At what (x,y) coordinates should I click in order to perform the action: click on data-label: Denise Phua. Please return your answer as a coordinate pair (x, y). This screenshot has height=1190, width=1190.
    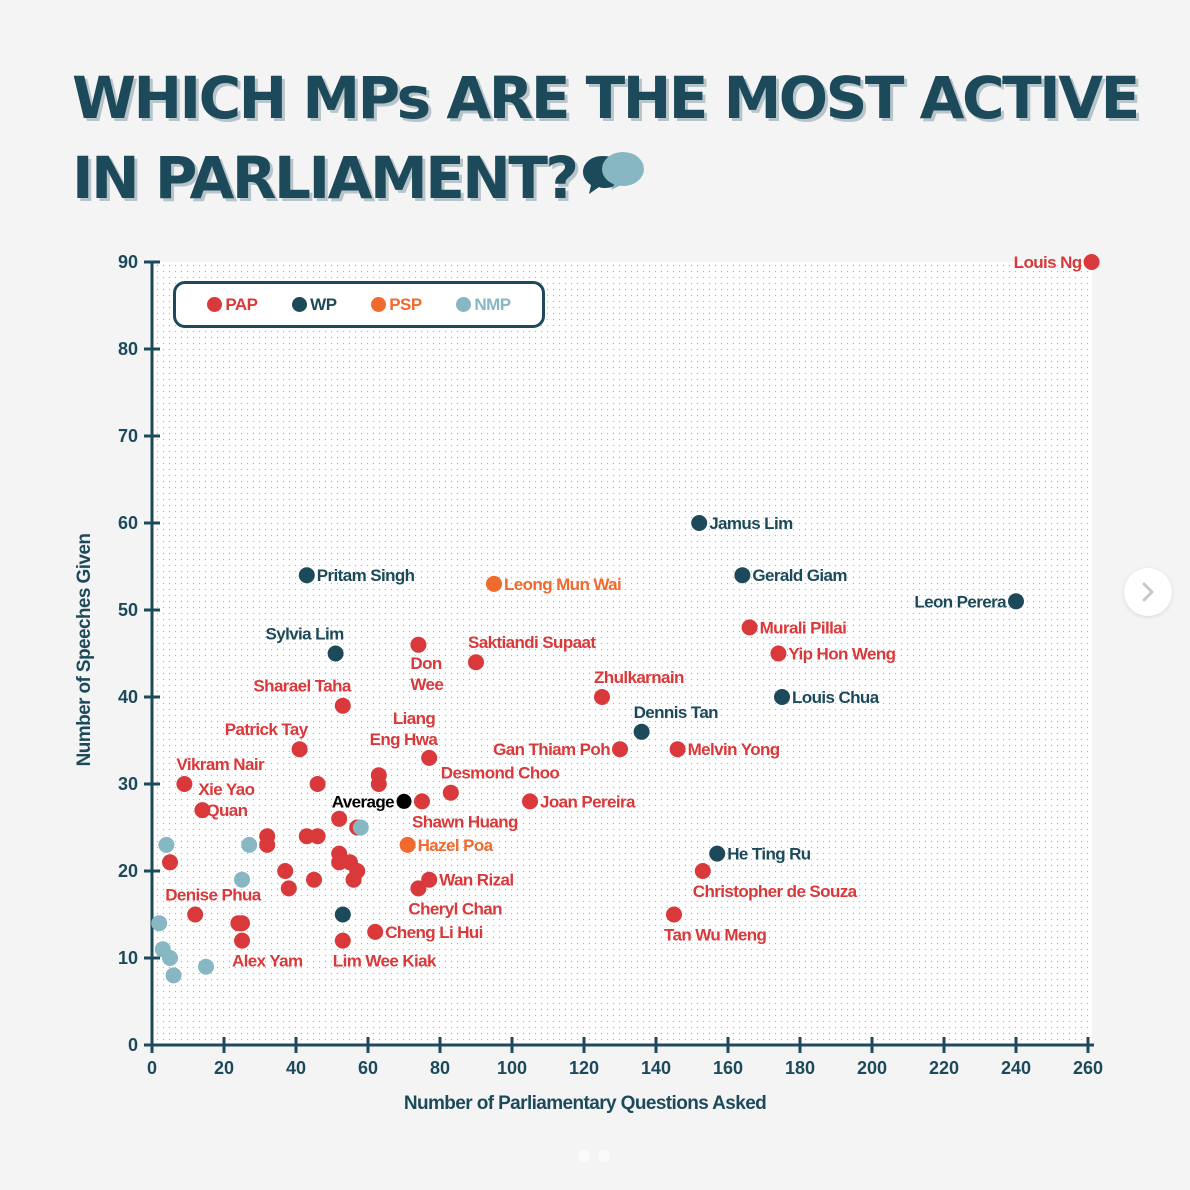
    Looking at the image, I should click on (213, 895).